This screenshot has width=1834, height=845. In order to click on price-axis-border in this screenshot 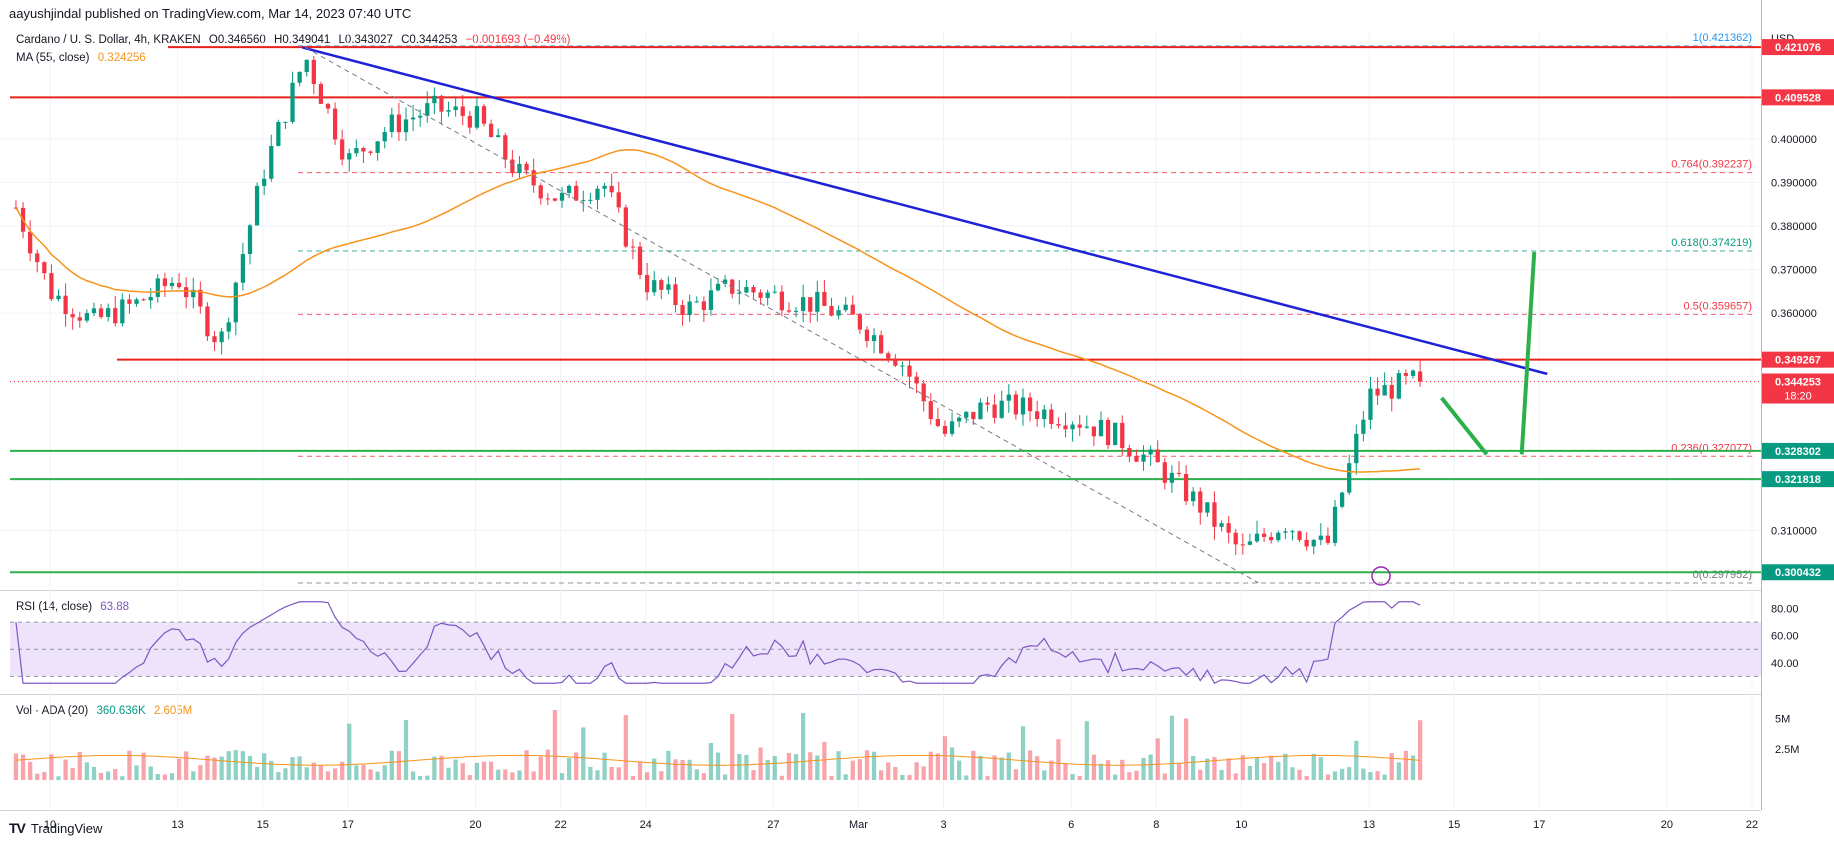, I will do `click(1761, 405)`.